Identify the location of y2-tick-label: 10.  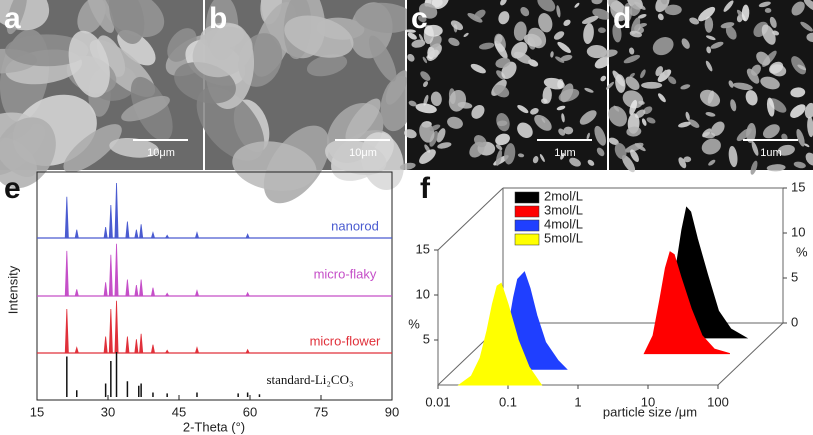
(423, 293).